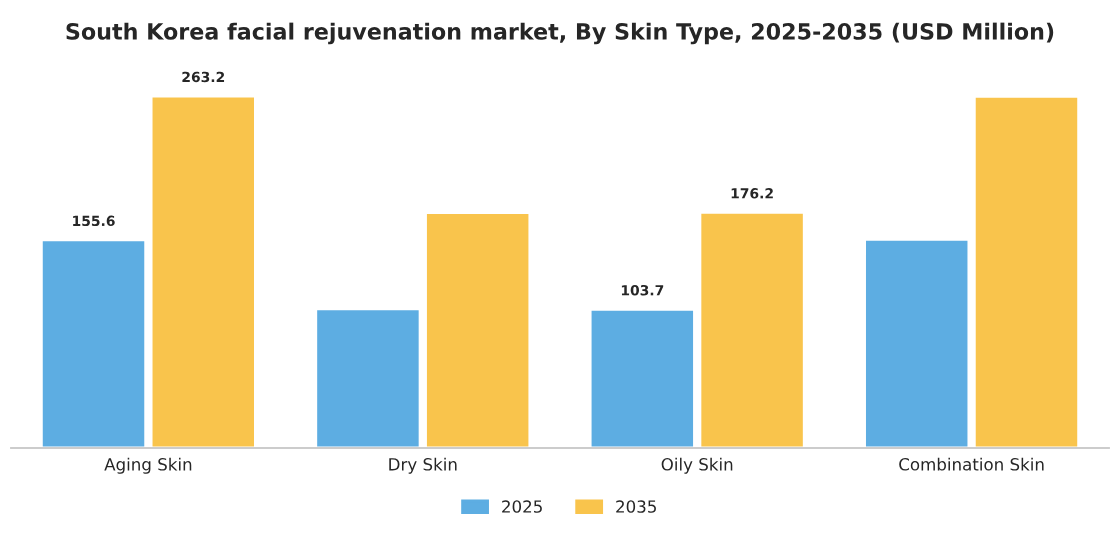 Image resolution: width=1120 pixels, height=560 pixels. Describe the element at coordinates (560, 33) in the screenshot. I see `chart-title: South Korea facial rejuvenation market, By Skin Type, 2025-2035 (USD Million)` at that location.